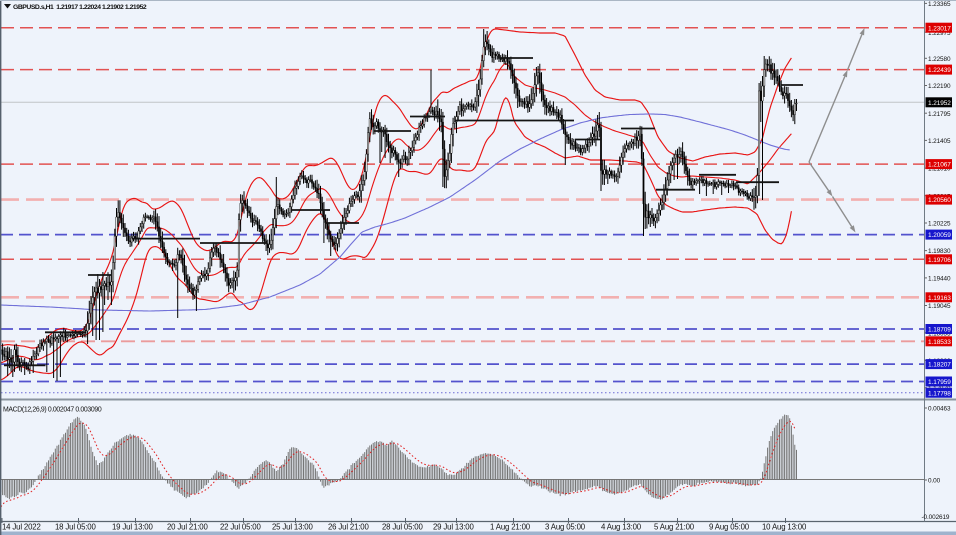 This screenshot has width=956, height=535. Describe the element at coordinates (939, 4) in the screenshot. I see `svg-text: 1.23365` at that location.